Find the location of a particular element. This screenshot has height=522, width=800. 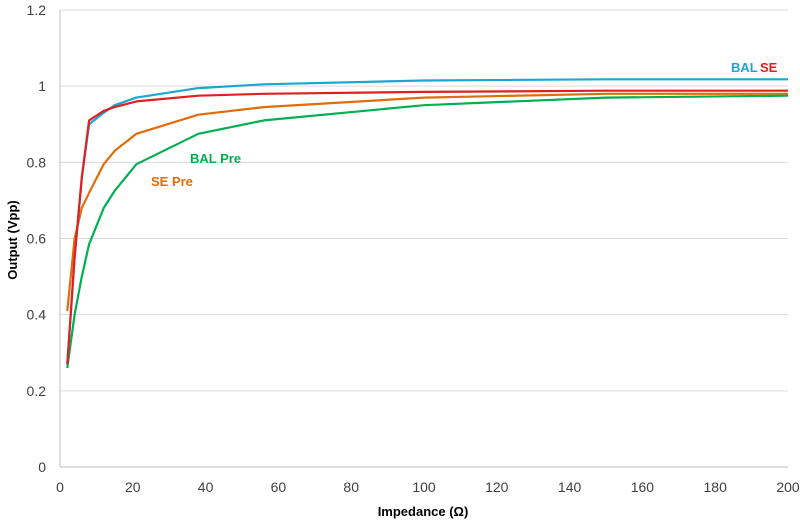

x-axis-title: Impedance (Ω) is located at coordinates (423, 511).